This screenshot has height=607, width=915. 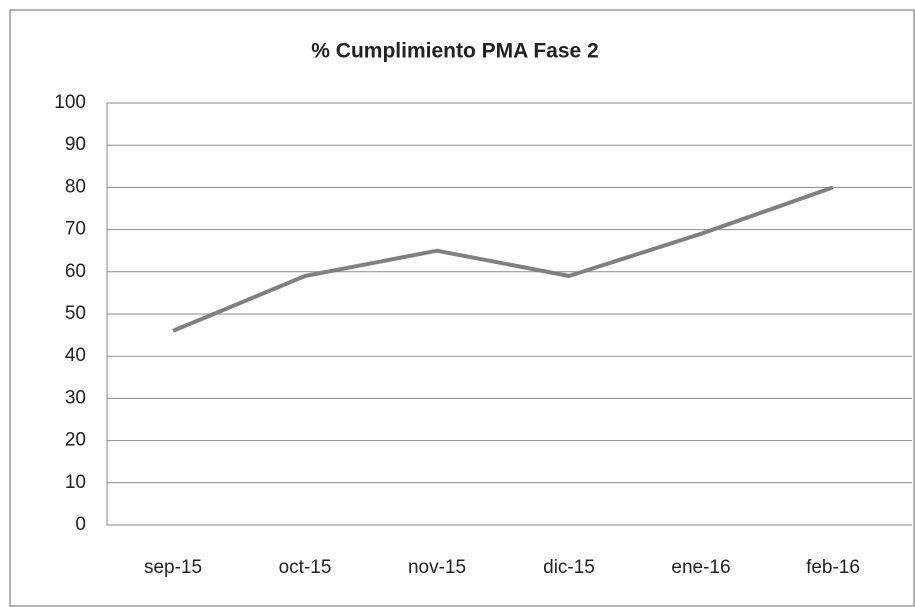 What do you see at coordinates (75, 440) in the screenshot?
I see `y-tick-label: 20` at bounding box center [75, 440].